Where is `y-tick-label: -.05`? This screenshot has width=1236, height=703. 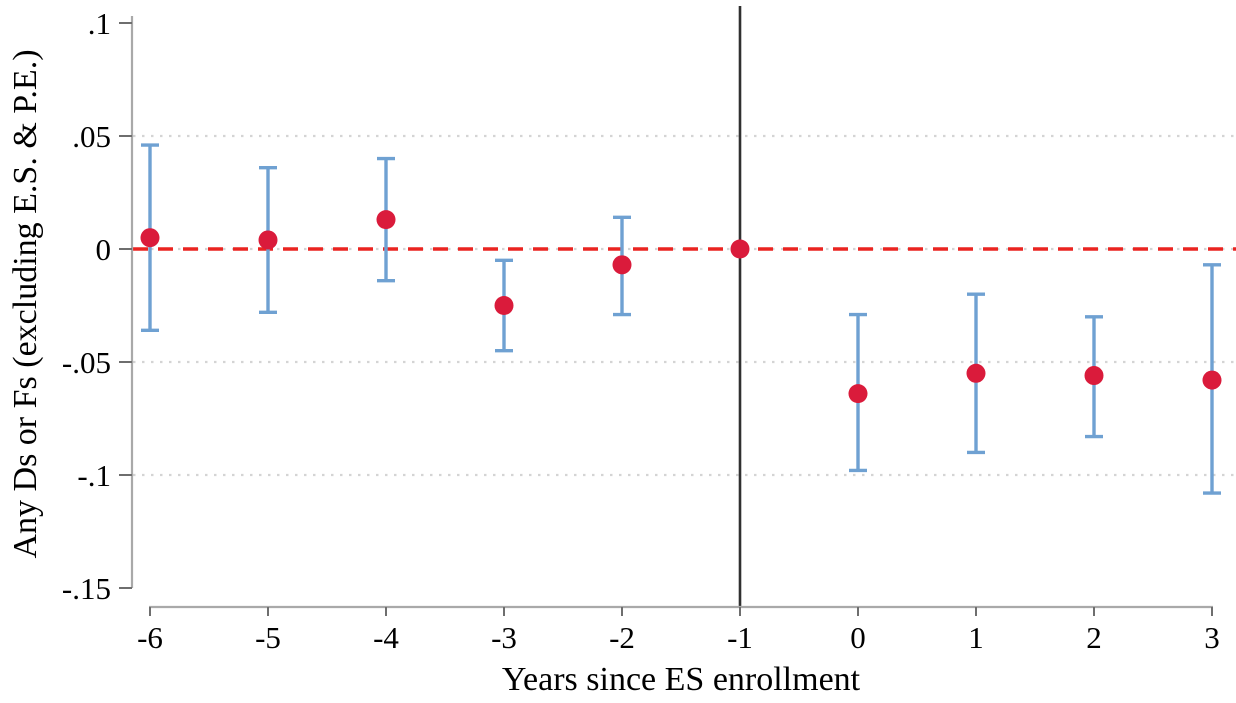
y-tick-label: -.05 is located at coordinates (86, 362).